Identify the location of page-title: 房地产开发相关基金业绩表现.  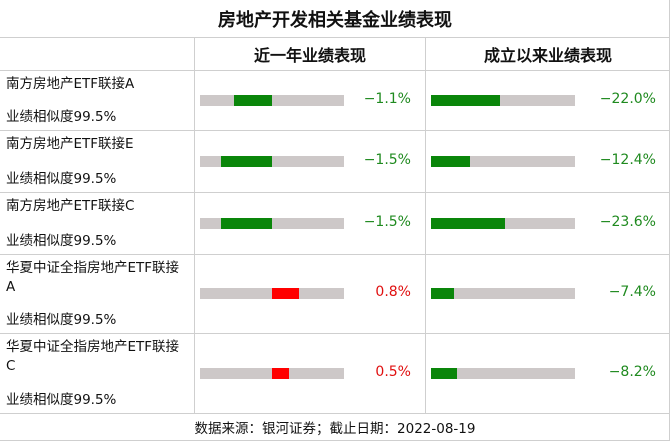
(335, 19).